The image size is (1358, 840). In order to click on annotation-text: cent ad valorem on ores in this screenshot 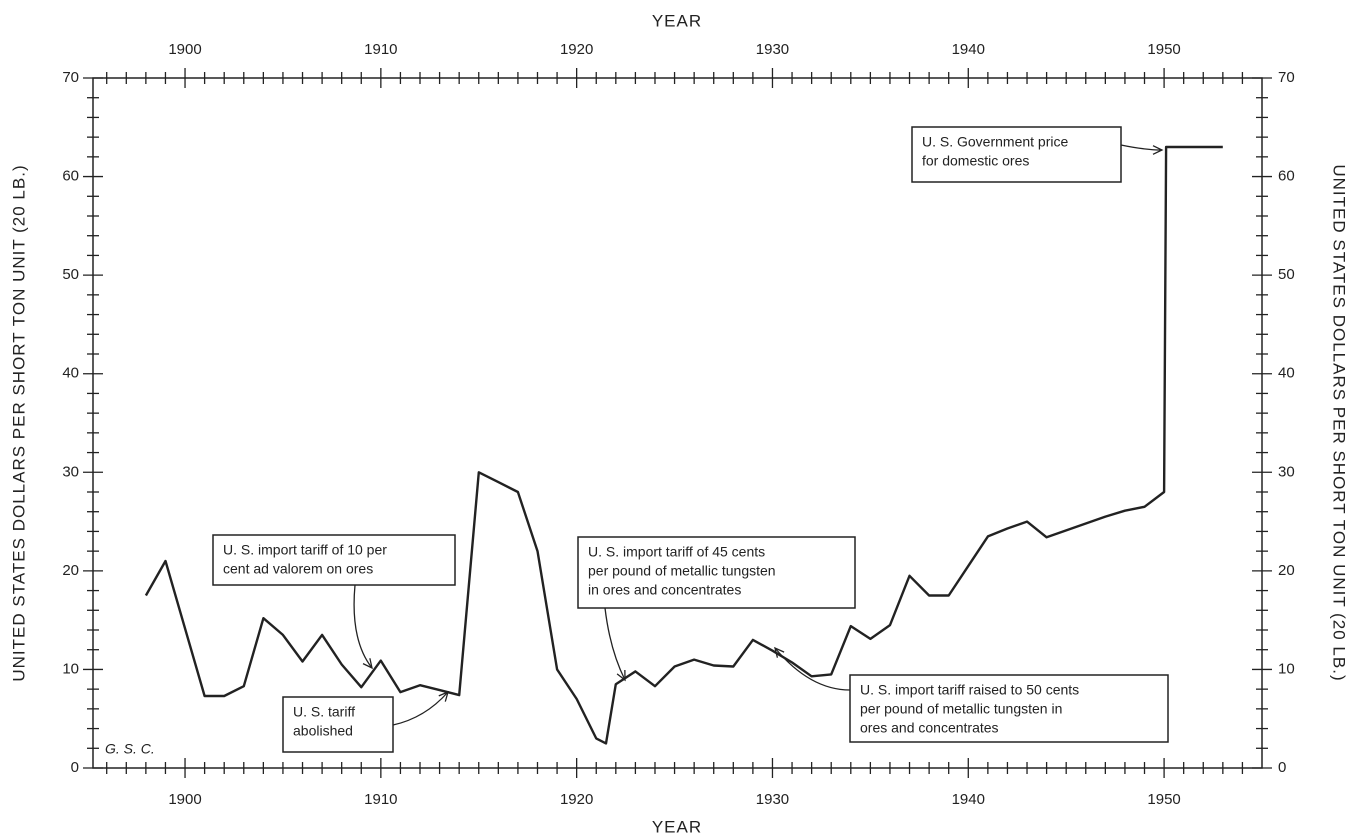, I will do `click(298, 569)`.